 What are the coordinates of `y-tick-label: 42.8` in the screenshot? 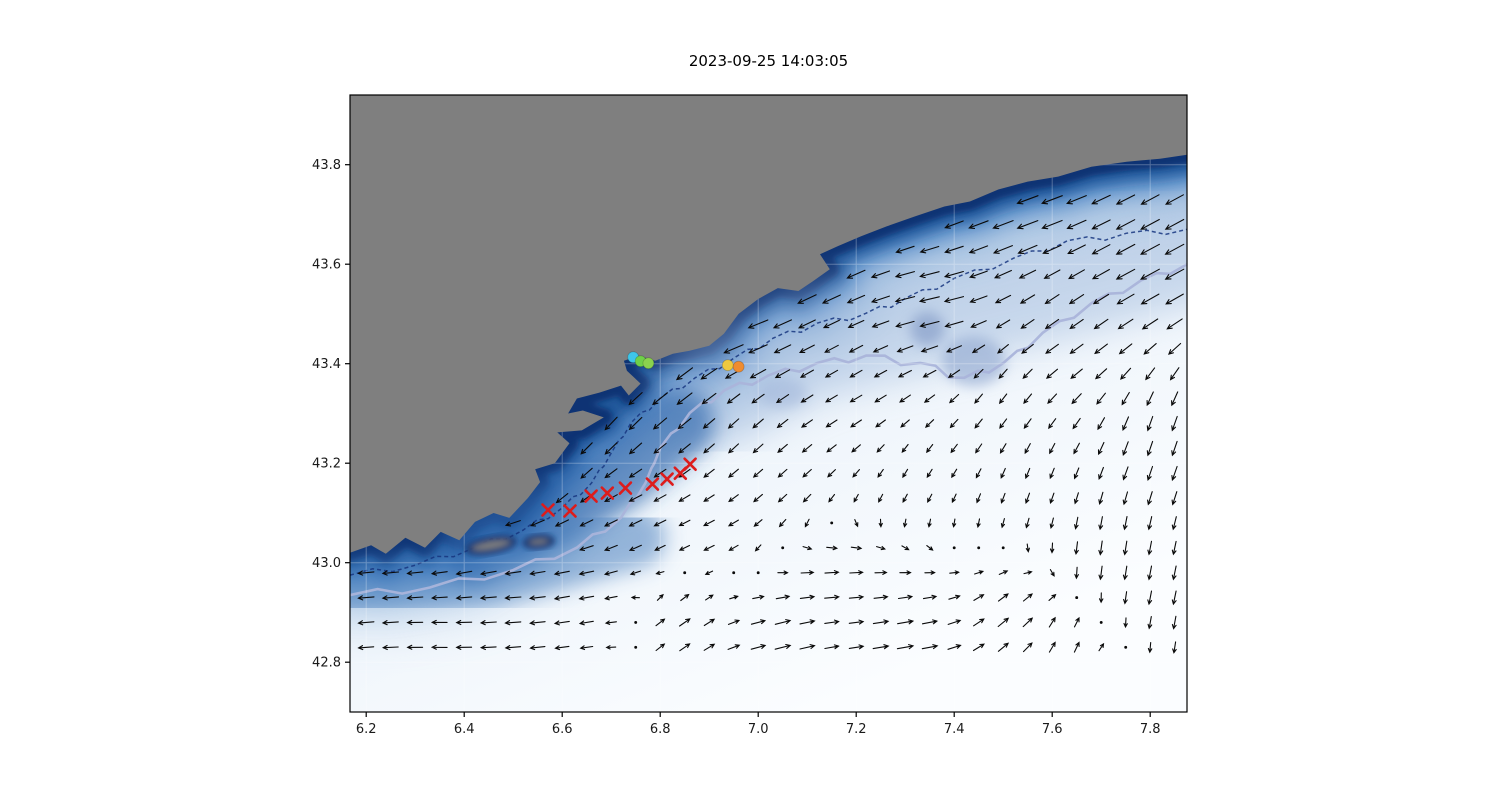 It's located at (326, 663).